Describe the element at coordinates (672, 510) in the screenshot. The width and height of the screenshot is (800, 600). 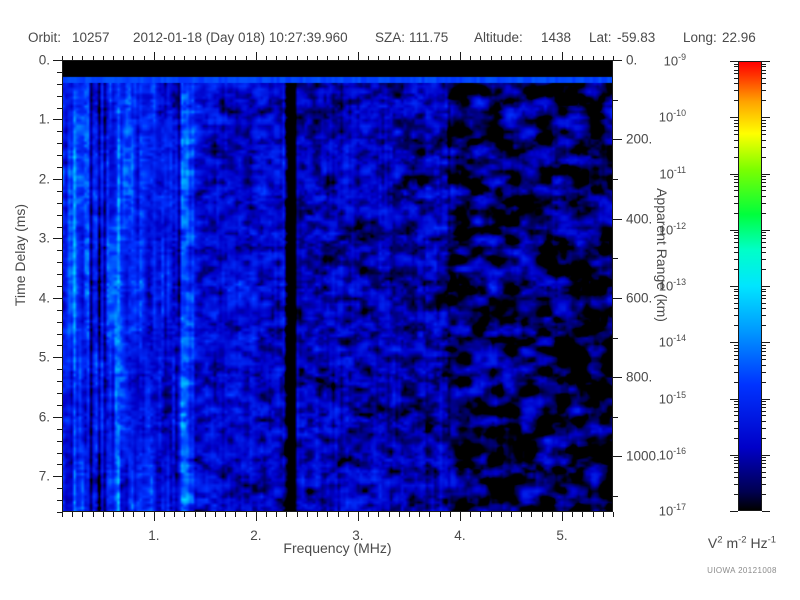
I see `colorbar-tick-label: 10-17` at that location.